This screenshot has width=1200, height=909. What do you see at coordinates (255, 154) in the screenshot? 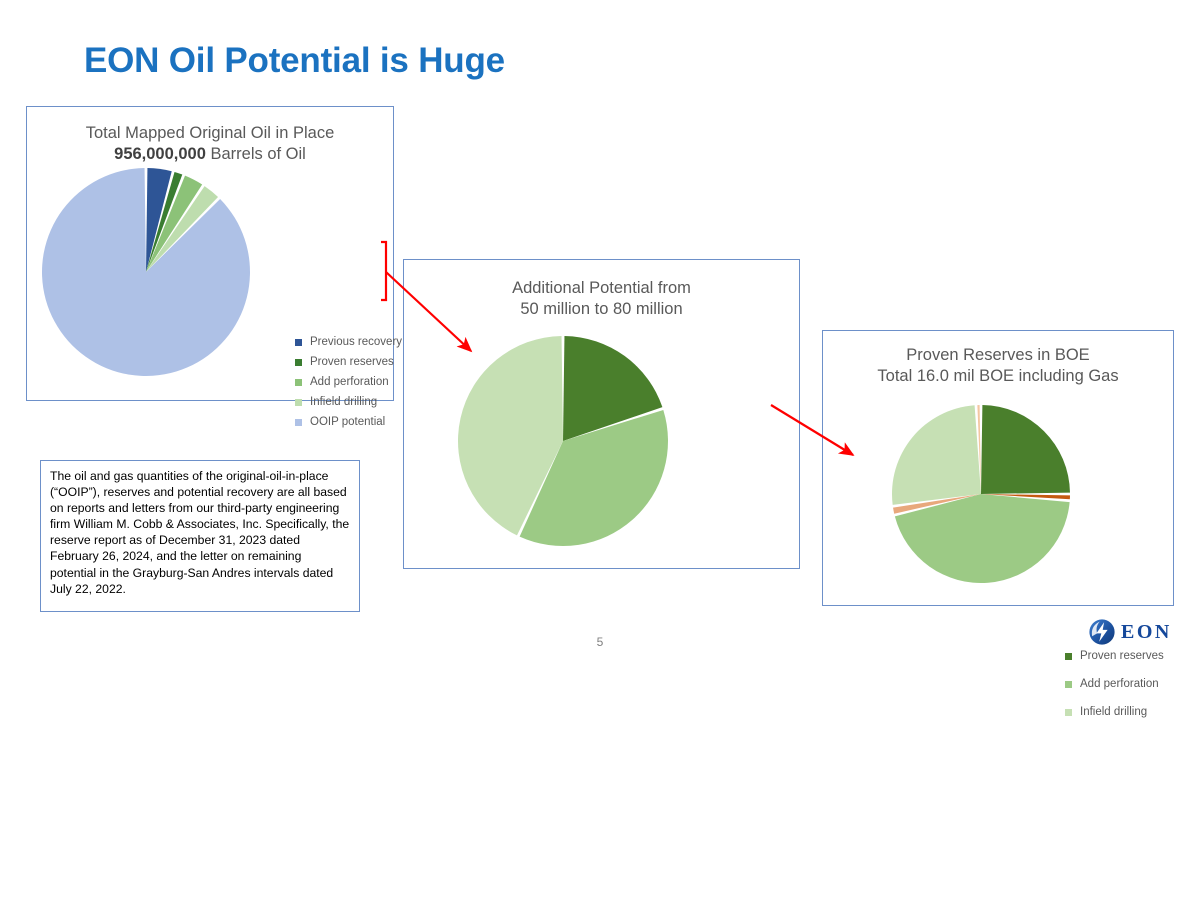
I see `ooip-barrels-suffix: Barrels of Oil` at bounding box center [255, 154].